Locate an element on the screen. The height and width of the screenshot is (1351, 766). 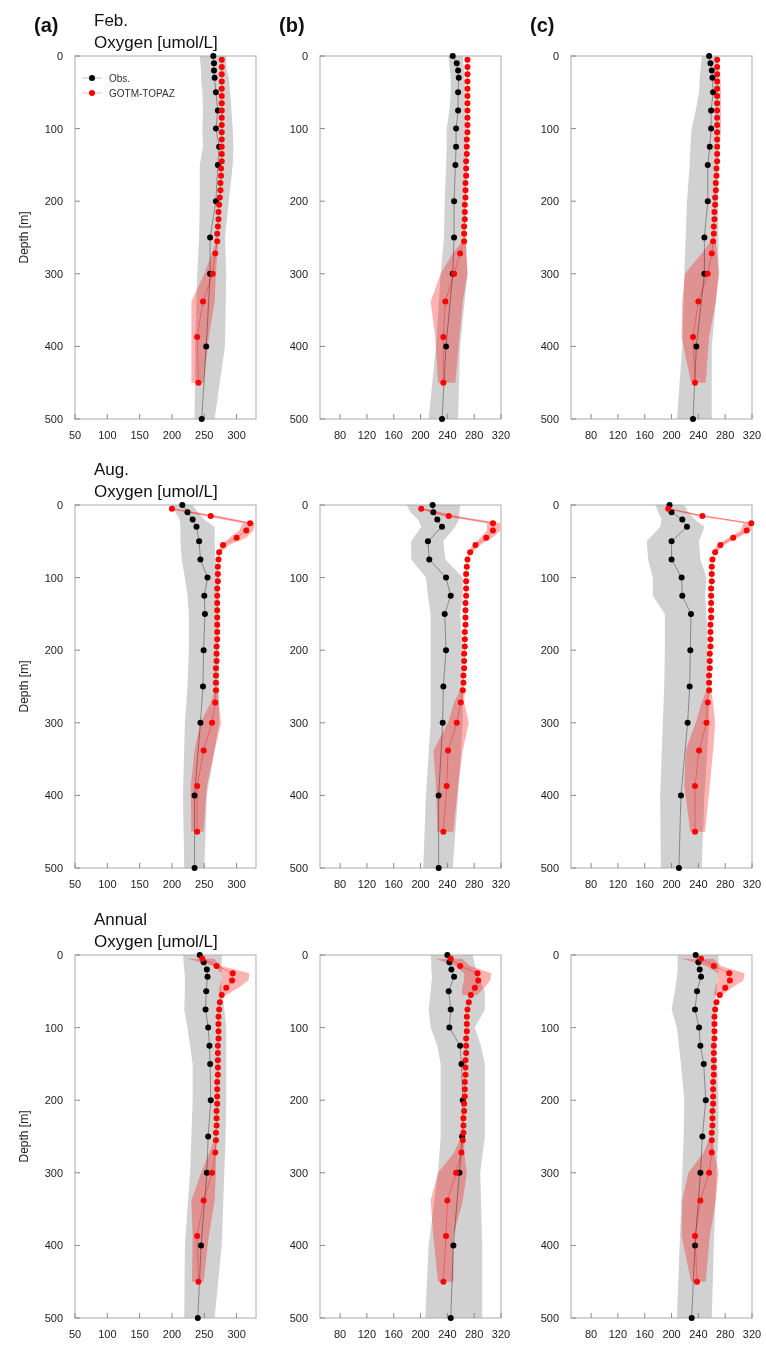
chart-title: Annual is located at coordinates (120, 919).